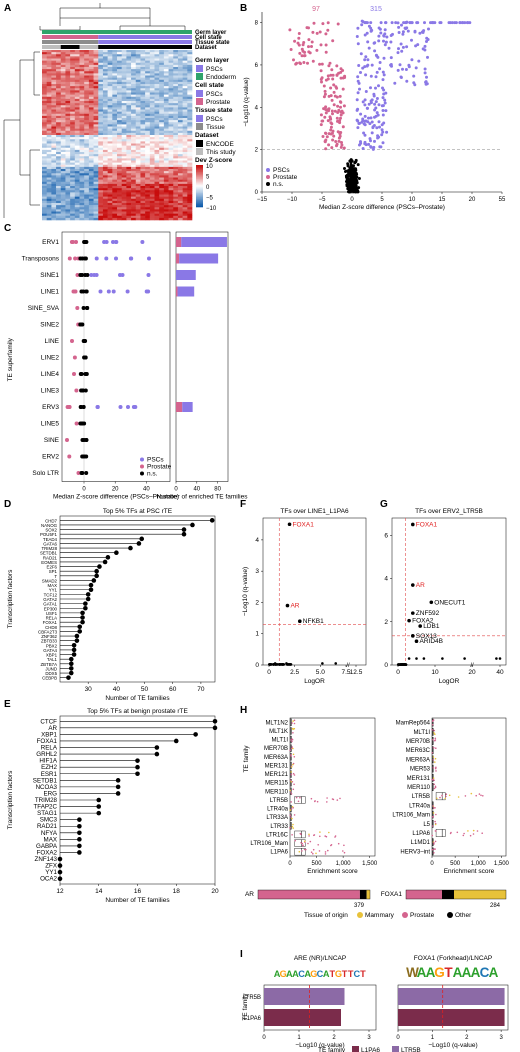 This screenshot has height=1052, width=520. I want to click on ns-dot, so click(83, 291).